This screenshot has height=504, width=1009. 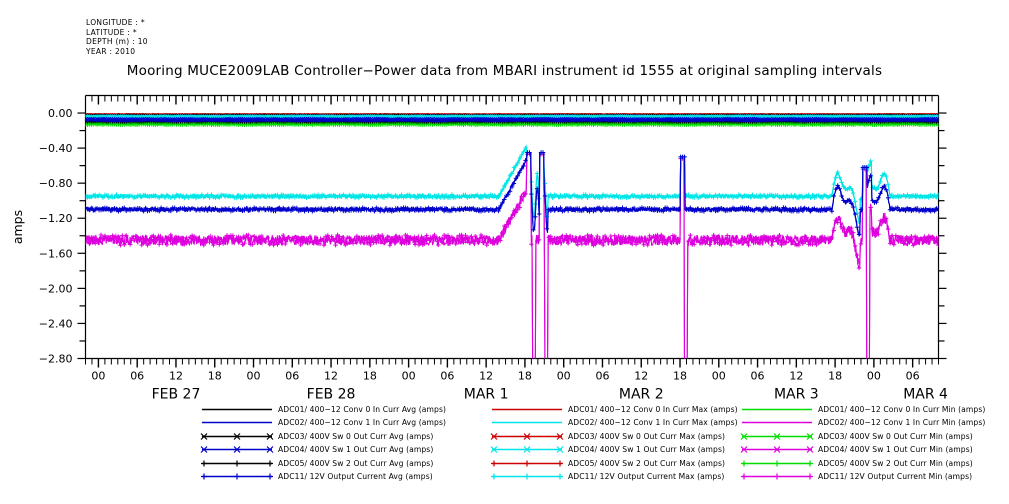 I want to click on depth-label: DEPTH (m) : 10, so click(x=117, y=42).